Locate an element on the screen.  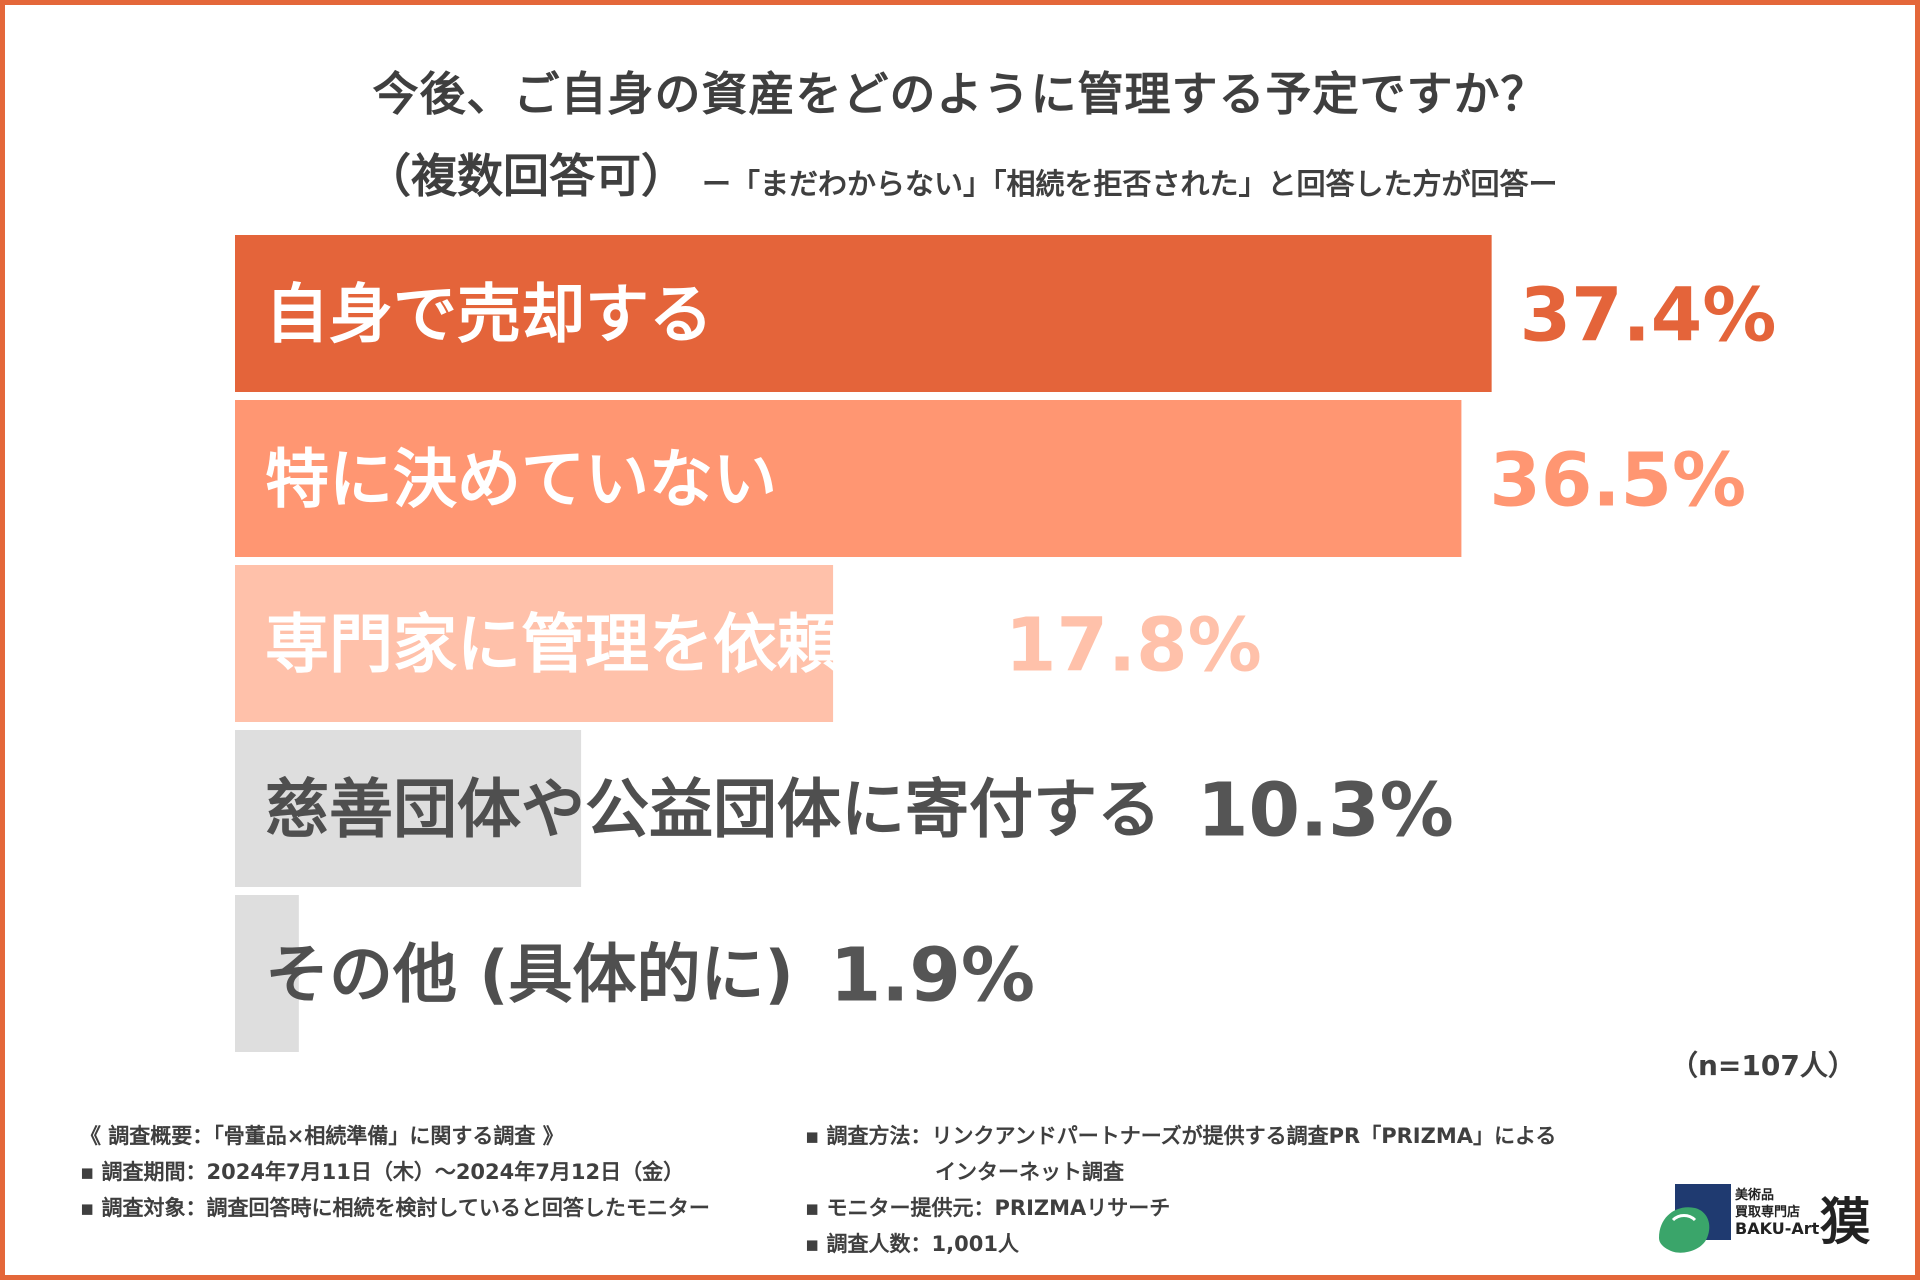
footnote-left-2: ▪ 調査期間：2024年7月11日（木）～2024年7月12日（金） is located at coordinates (382, 1172).